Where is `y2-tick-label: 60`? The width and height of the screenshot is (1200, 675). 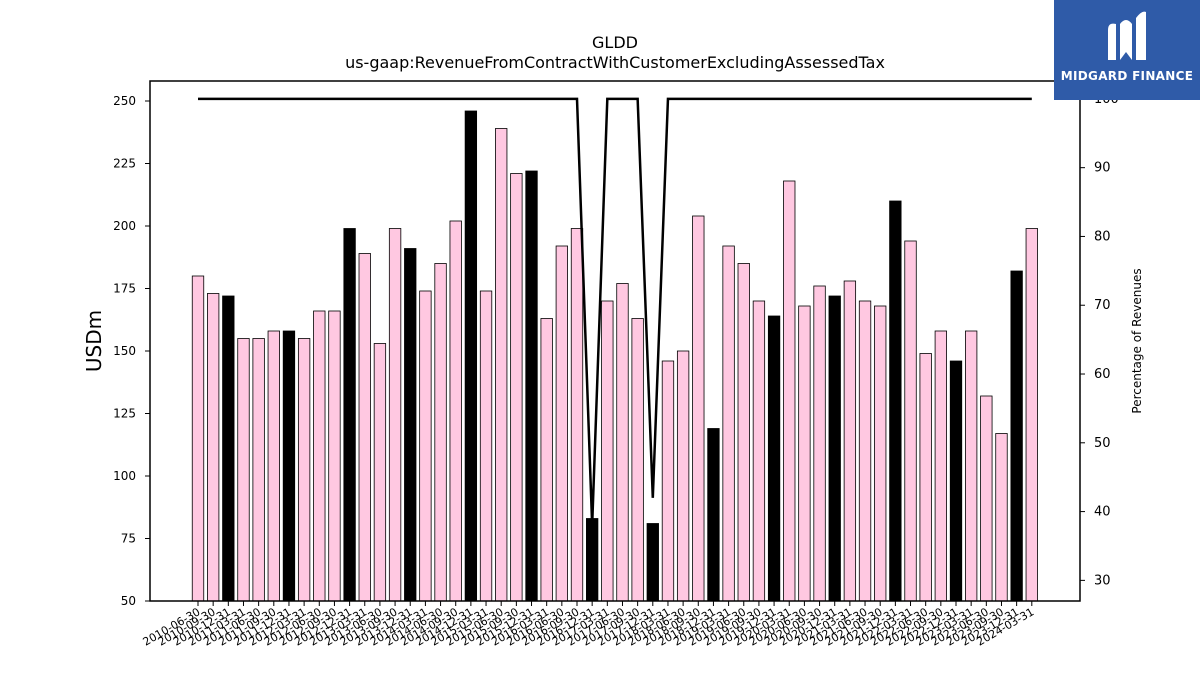 y2-tick-label: 60 is located at coordinates (1102, 374).